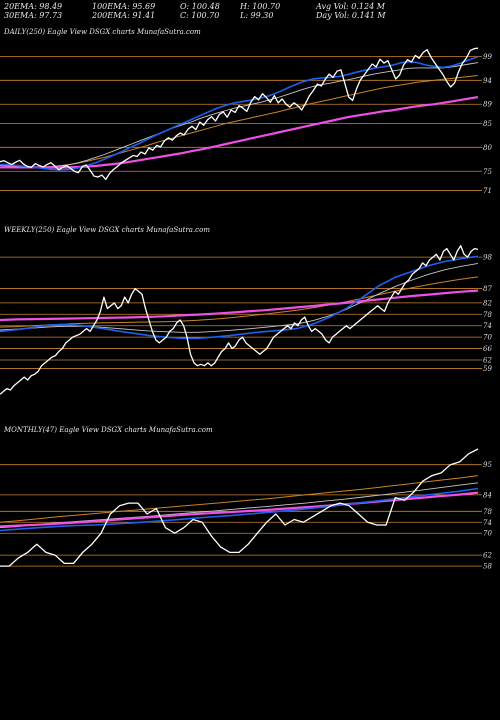 This screenshot has width=500, height=720. What do you see at coordinates (487, 512) in the screenshot?
I see `monthly-y-tick-label: 78` at bounding box center [487, 512].